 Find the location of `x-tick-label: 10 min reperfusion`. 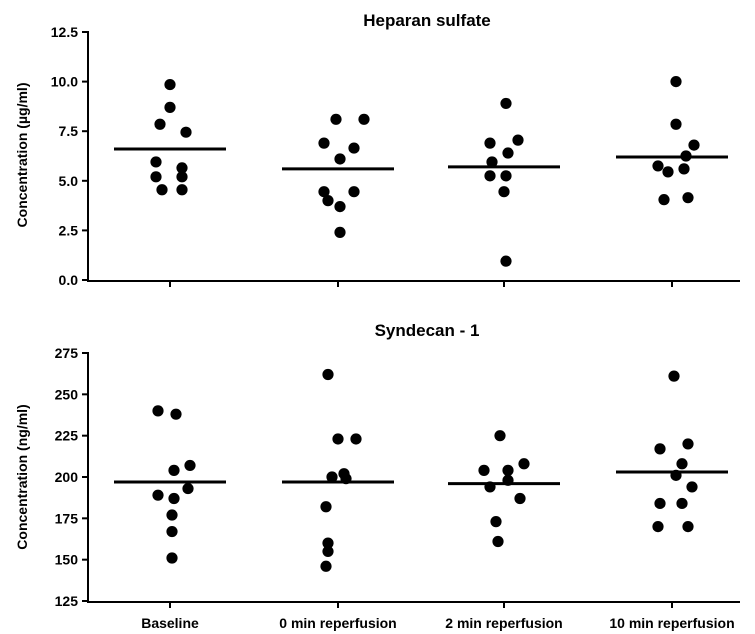

x-tick-label: 10 min reperfusion is located at coordinates (671, 623).